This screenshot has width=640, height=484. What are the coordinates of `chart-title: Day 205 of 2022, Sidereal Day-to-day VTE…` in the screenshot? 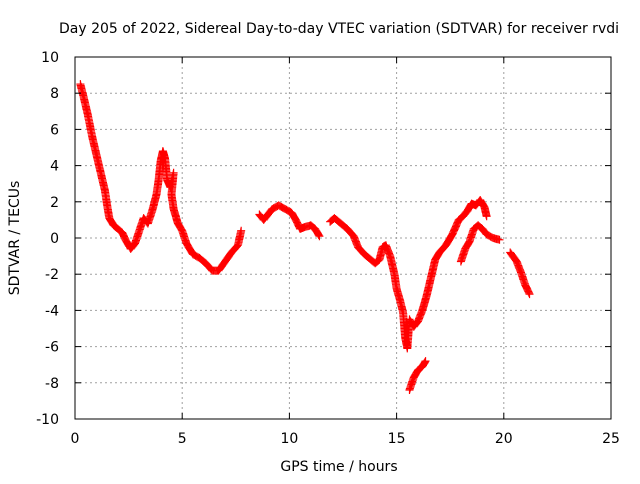 It's located at (339, 29).